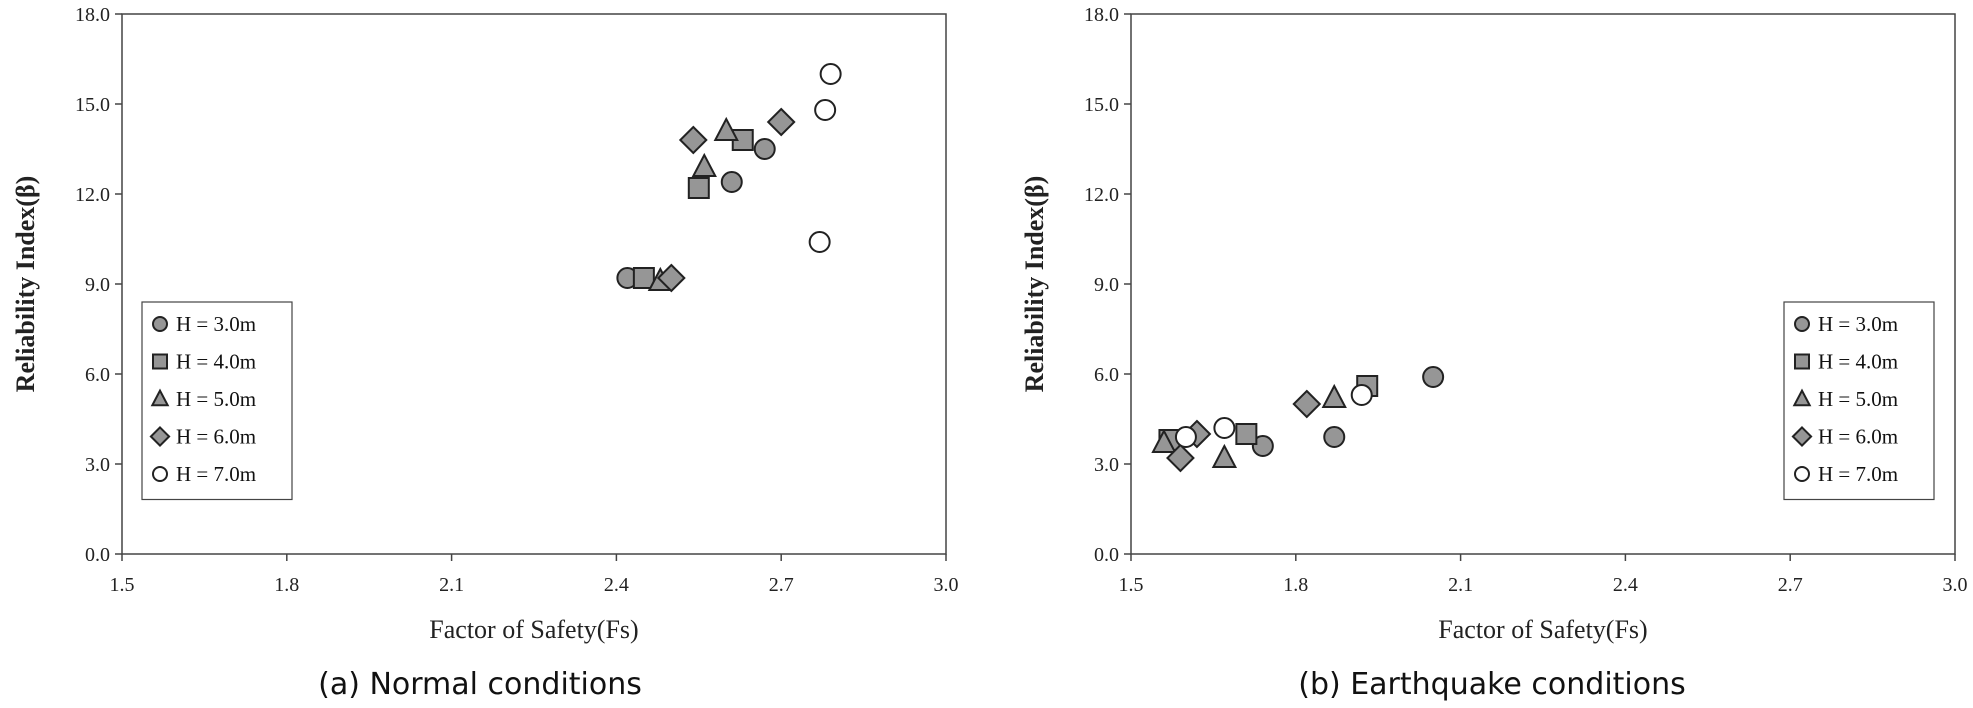 This screenshot has height=708, width=1973. I want to click on series-h-6-0m, so click(726, 200).